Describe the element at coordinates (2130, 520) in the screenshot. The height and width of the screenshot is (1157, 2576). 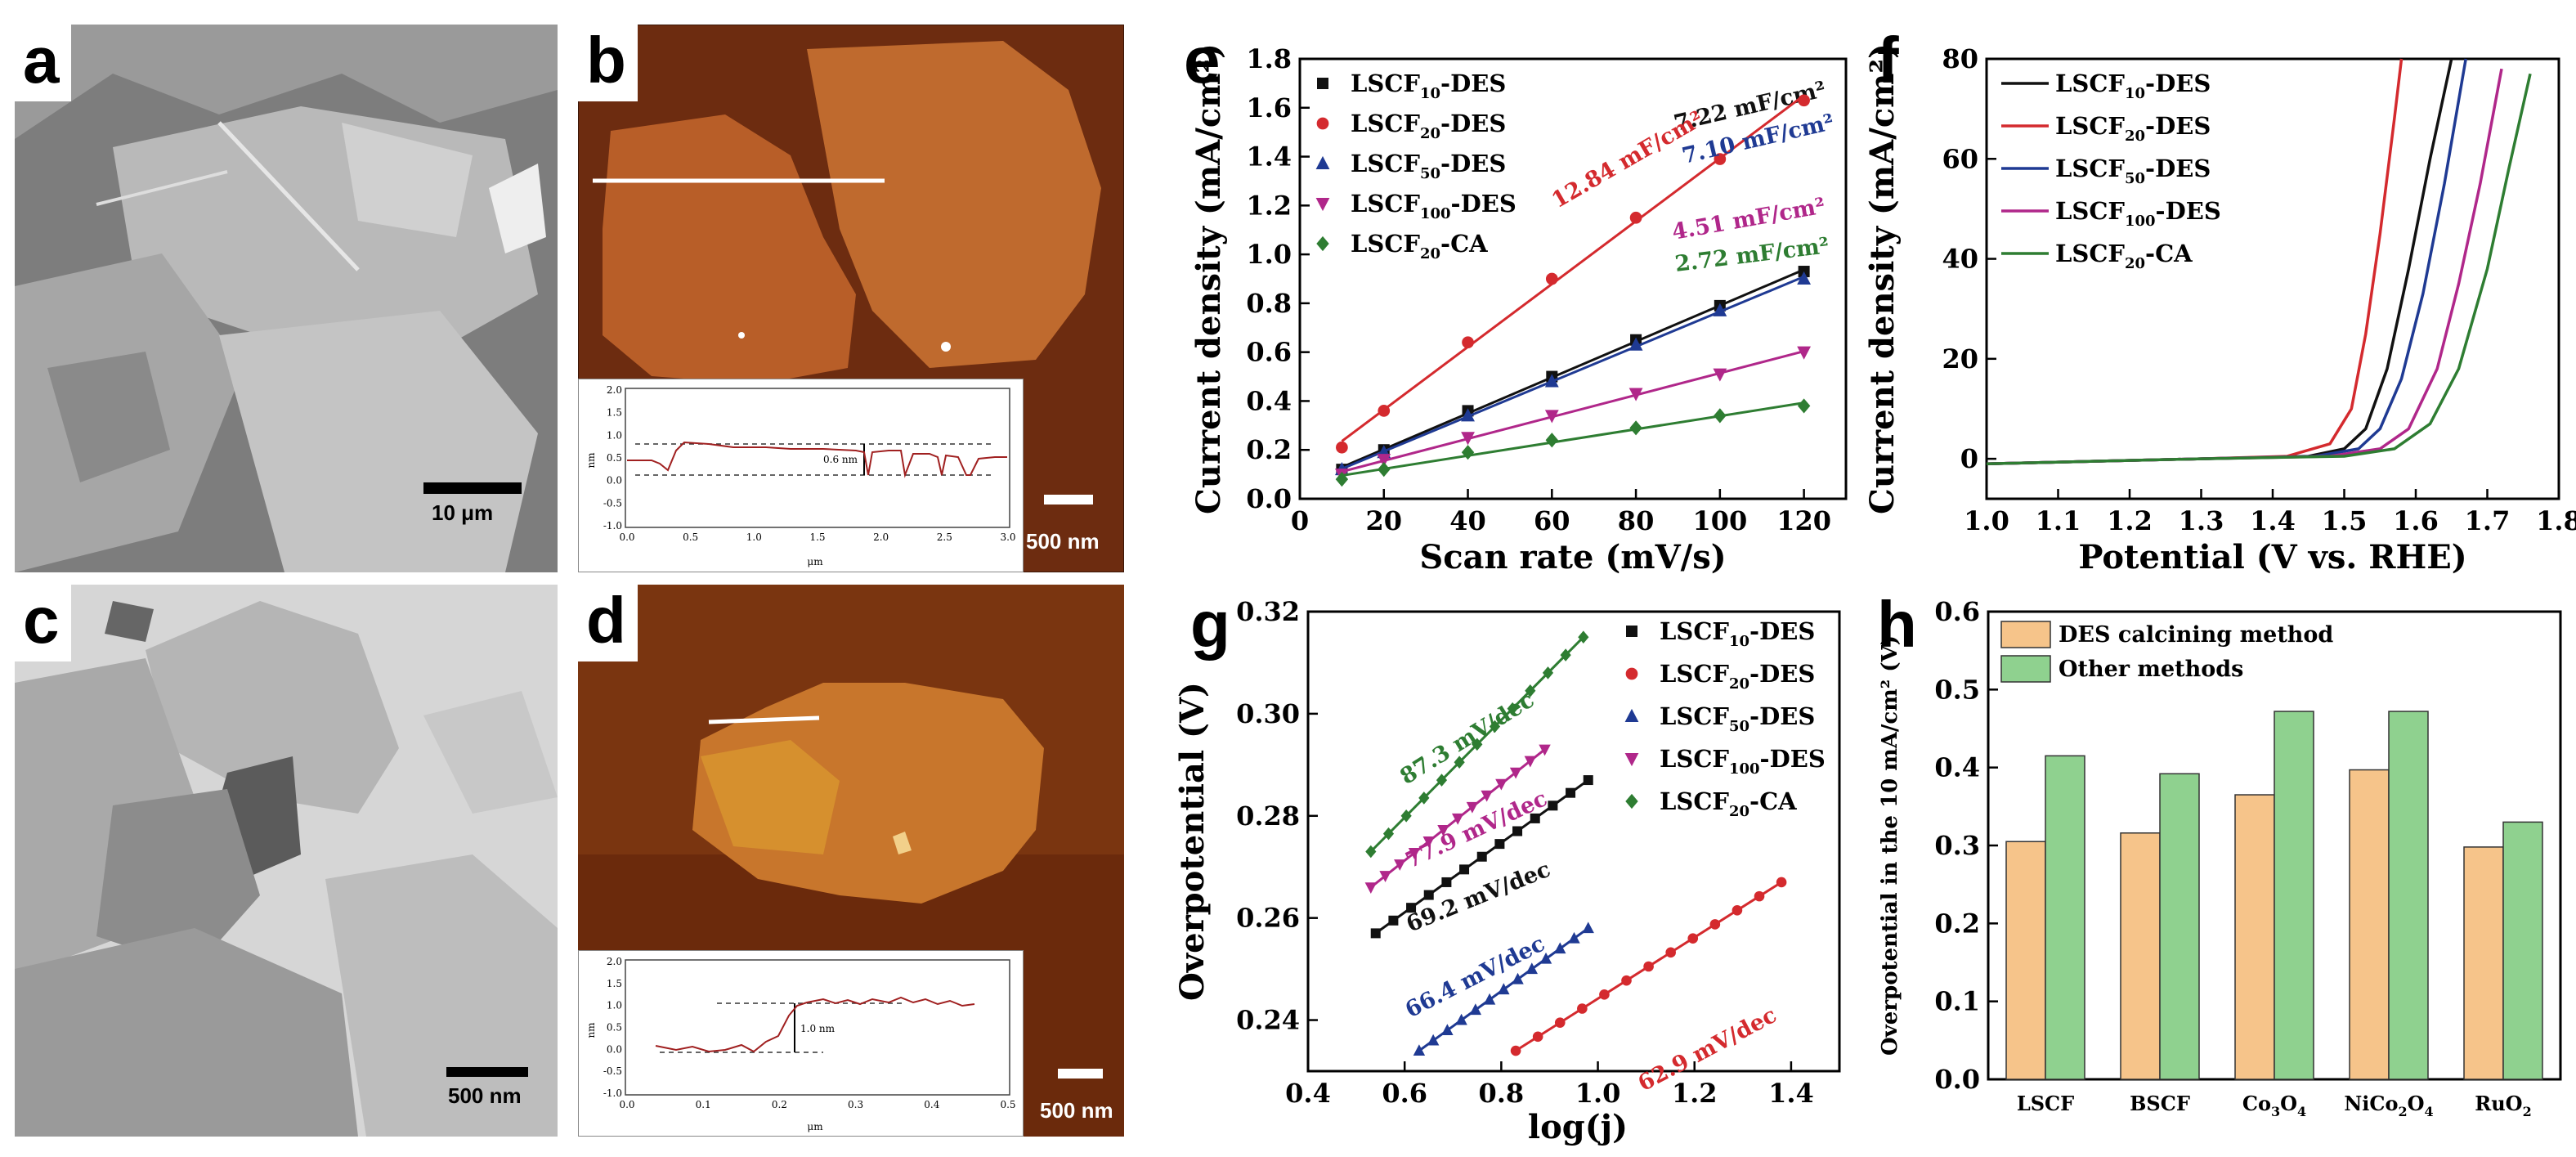
I see `x-tick-label: 1.2` at that location.